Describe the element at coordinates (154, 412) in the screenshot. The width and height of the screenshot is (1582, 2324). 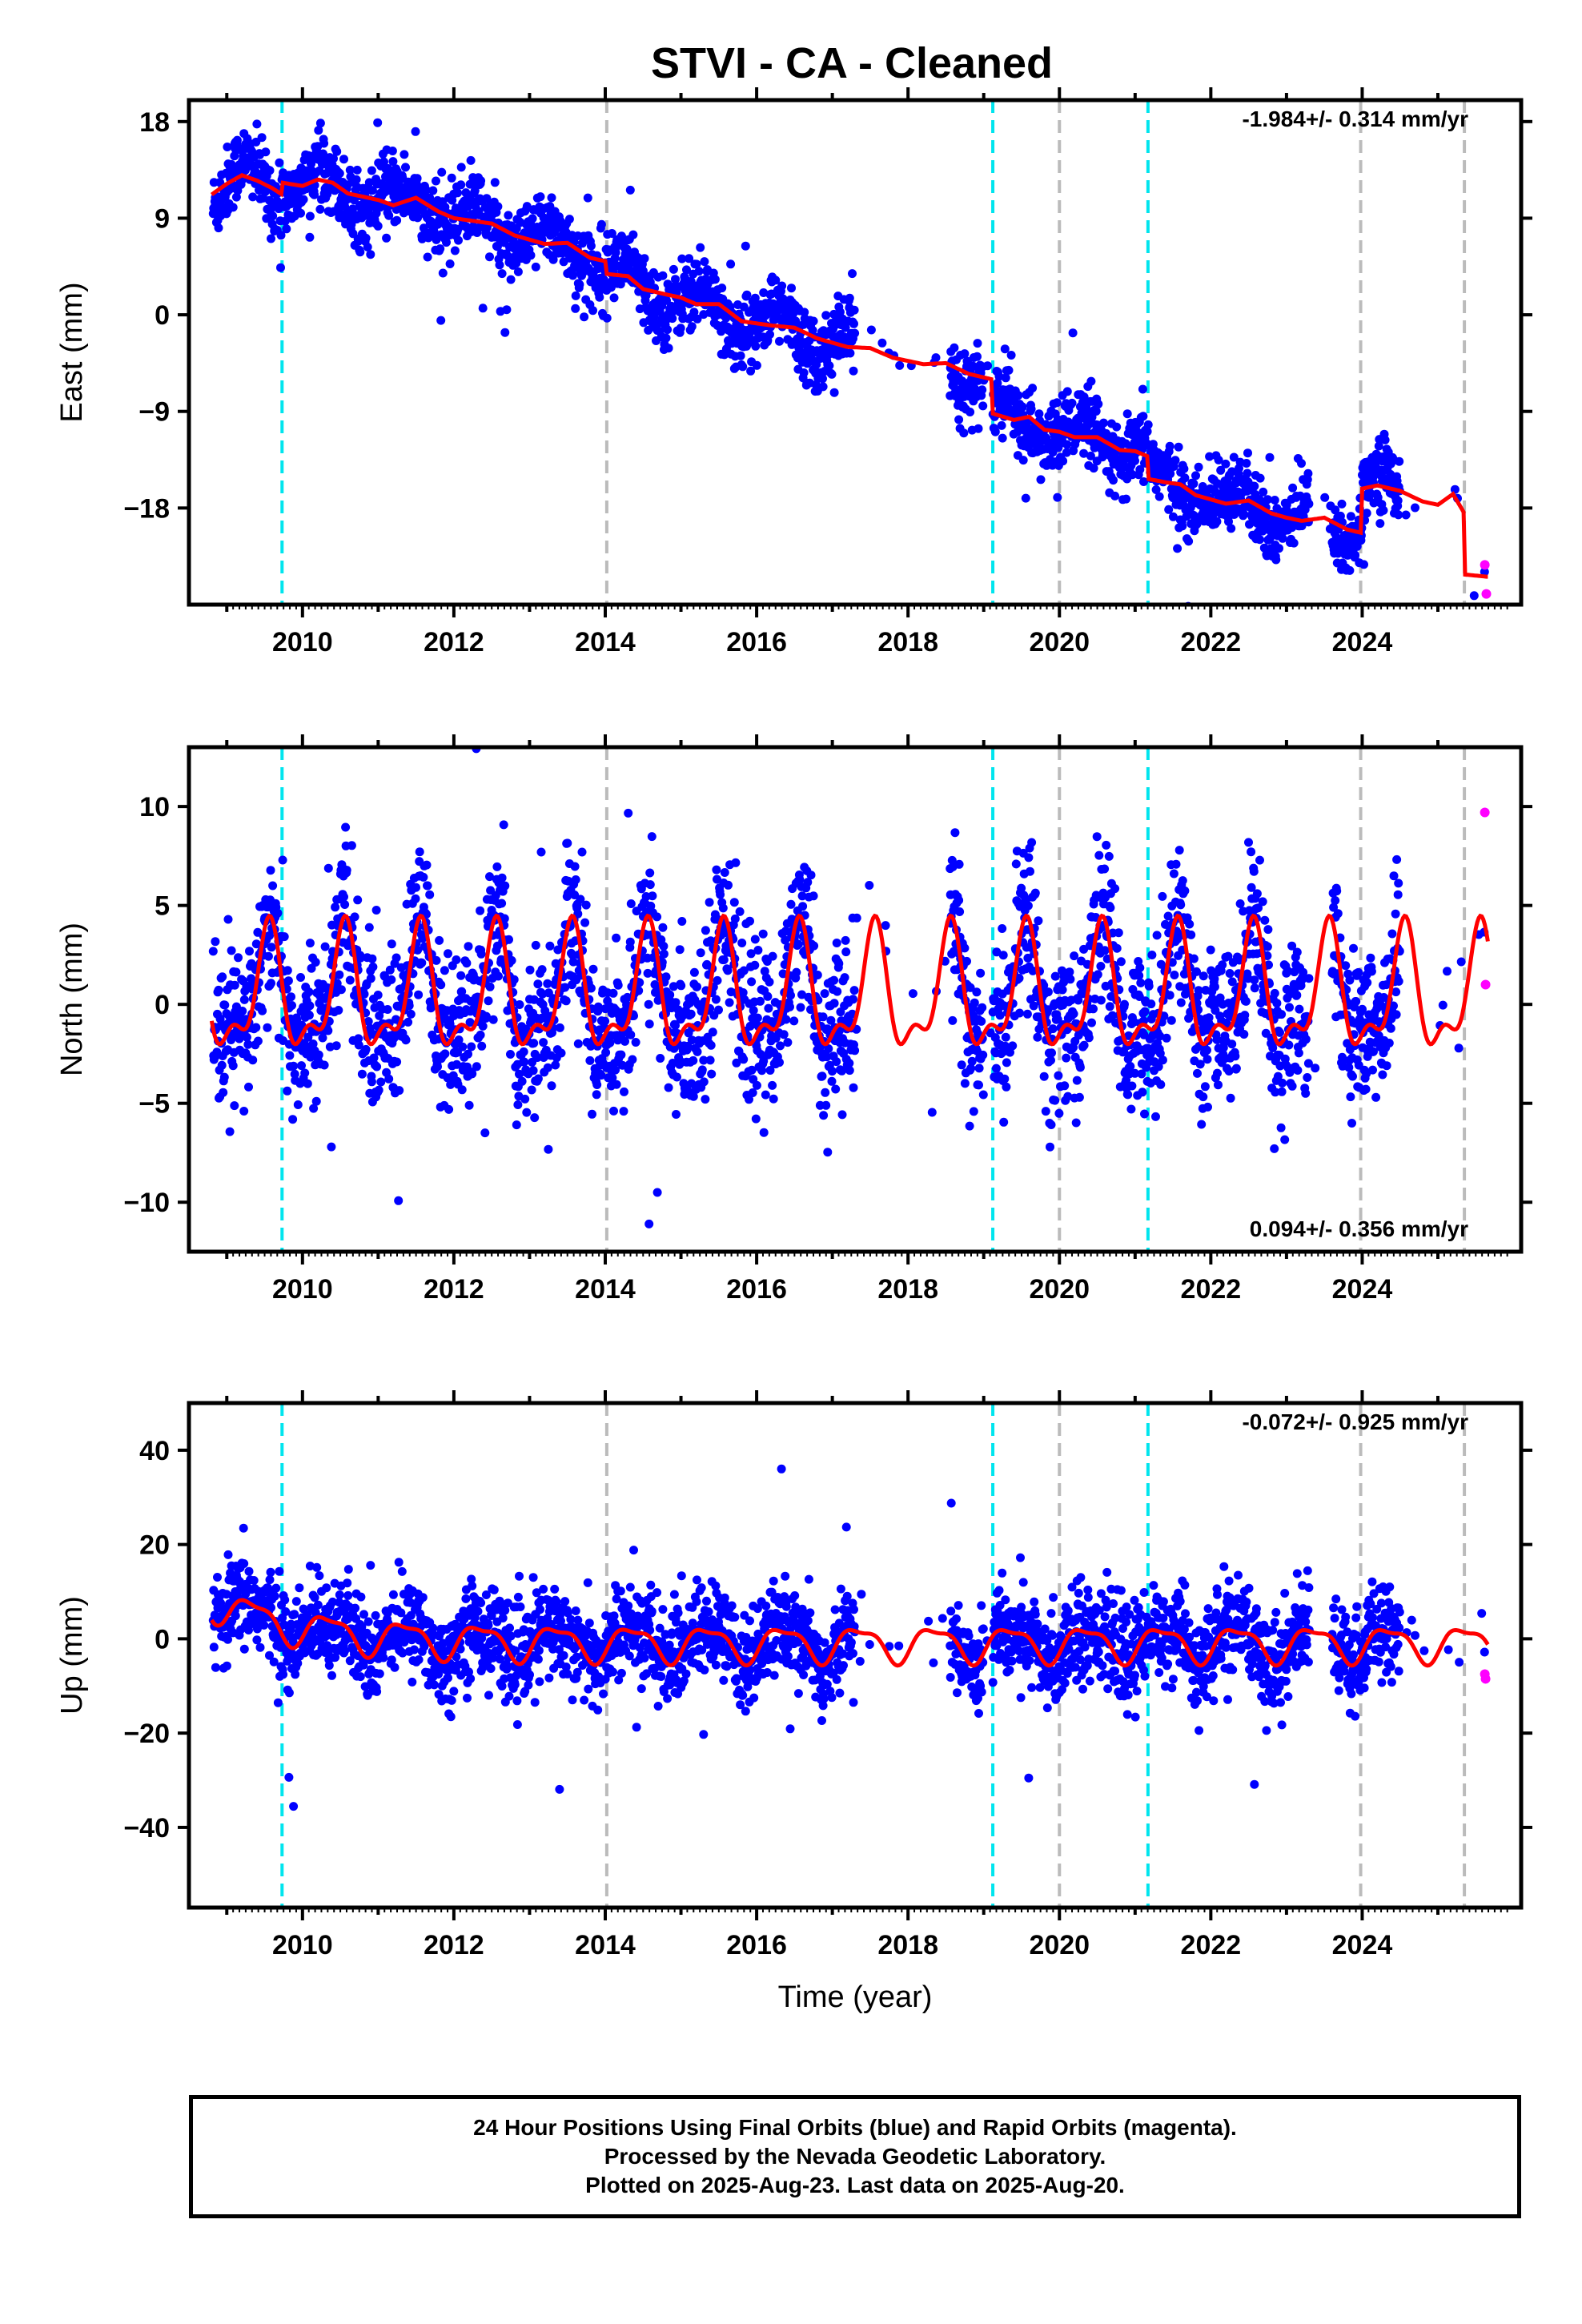
I see `y-tick-label: −9` at that location.